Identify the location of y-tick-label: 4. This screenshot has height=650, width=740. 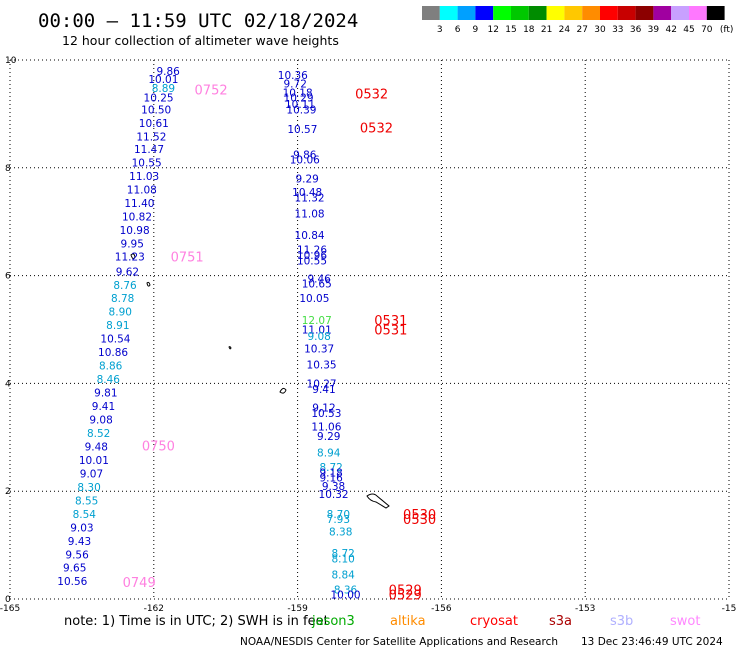
(8, 384).